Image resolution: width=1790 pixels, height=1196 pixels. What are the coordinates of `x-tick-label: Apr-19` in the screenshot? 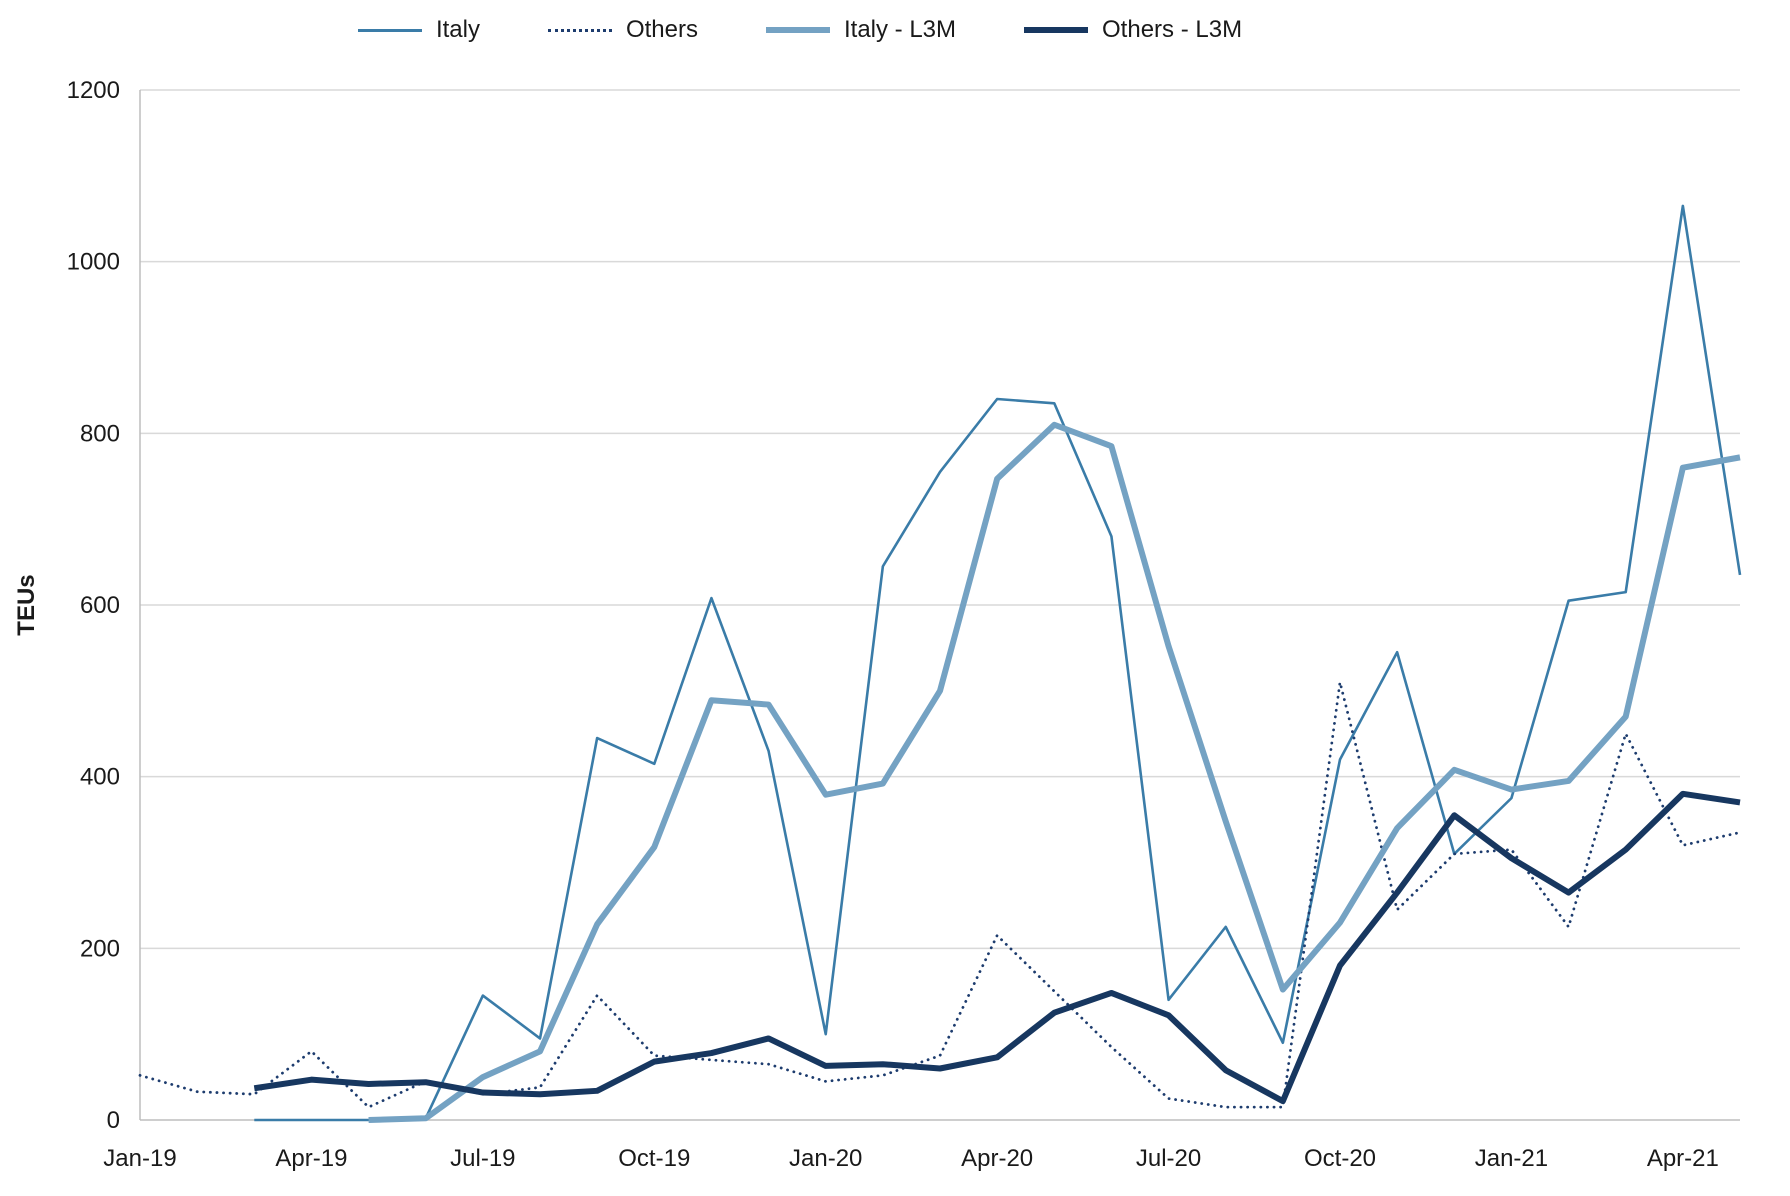 It's located at (311, 1158).